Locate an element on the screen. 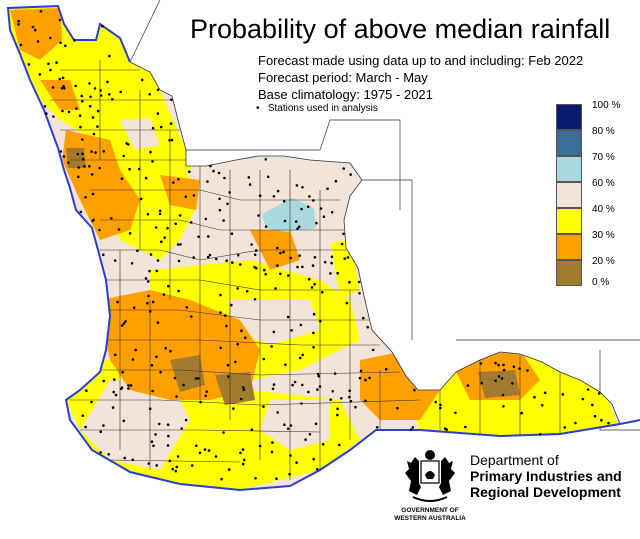  legend-row: 80 % is located at coordinates (591, 141).